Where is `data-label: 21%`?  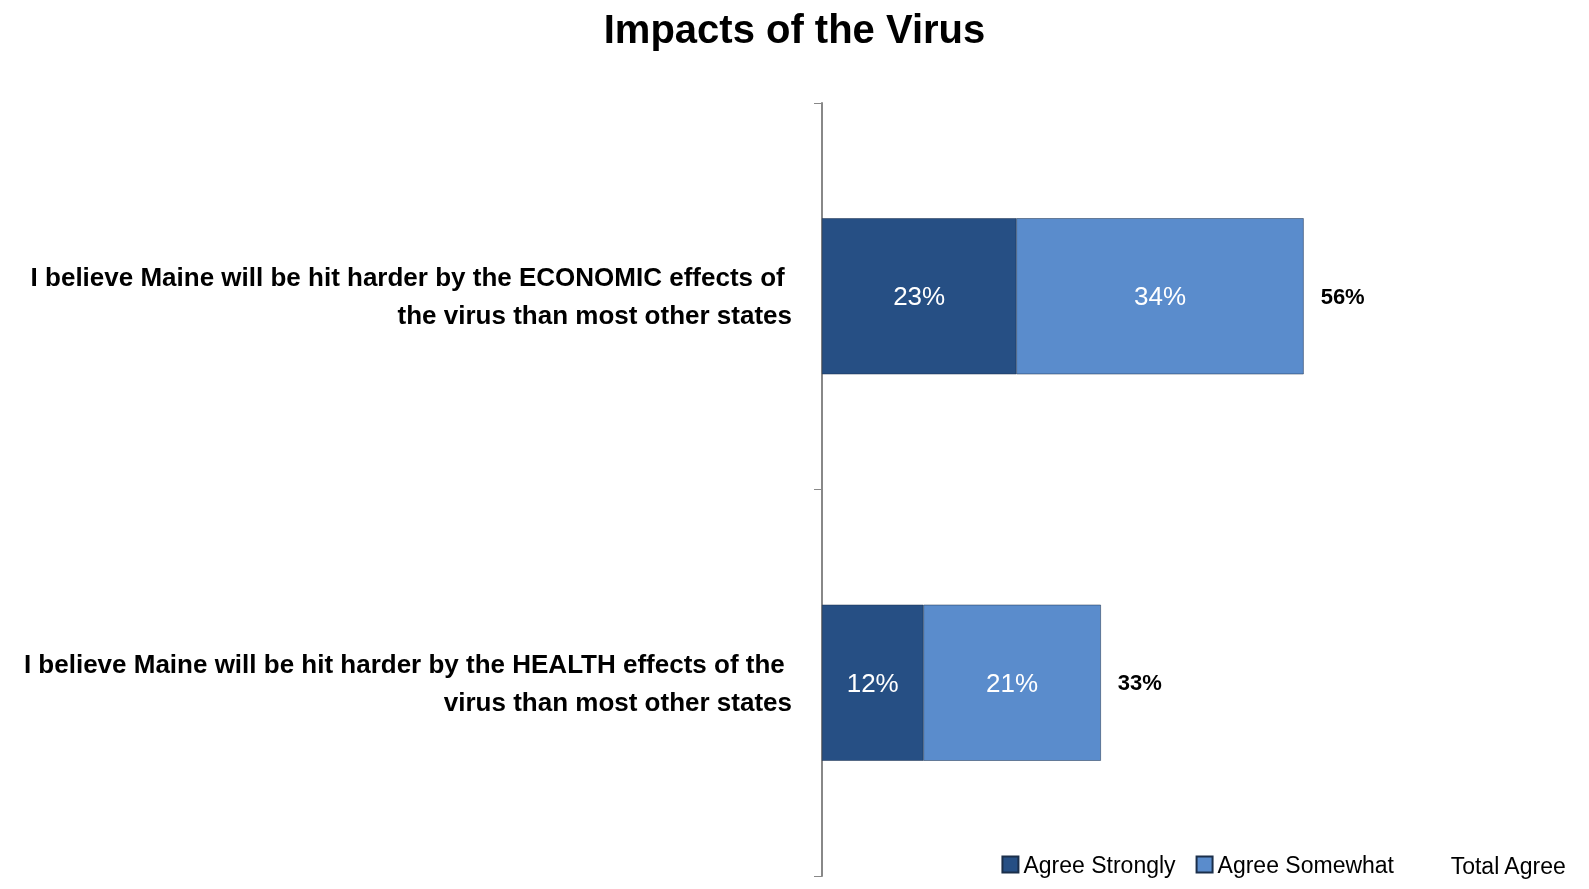
data-label: 21% is located at coordinates (1012, 682).